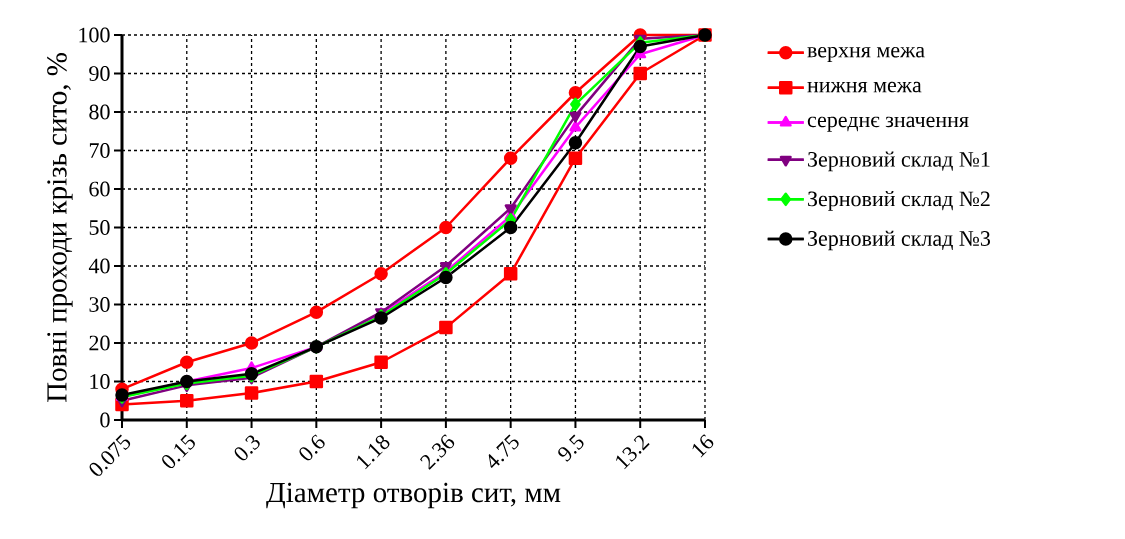 The height and width of the screenshot is (539, 1125). I want to click on y-tick-label: 60, so click(99, 189).